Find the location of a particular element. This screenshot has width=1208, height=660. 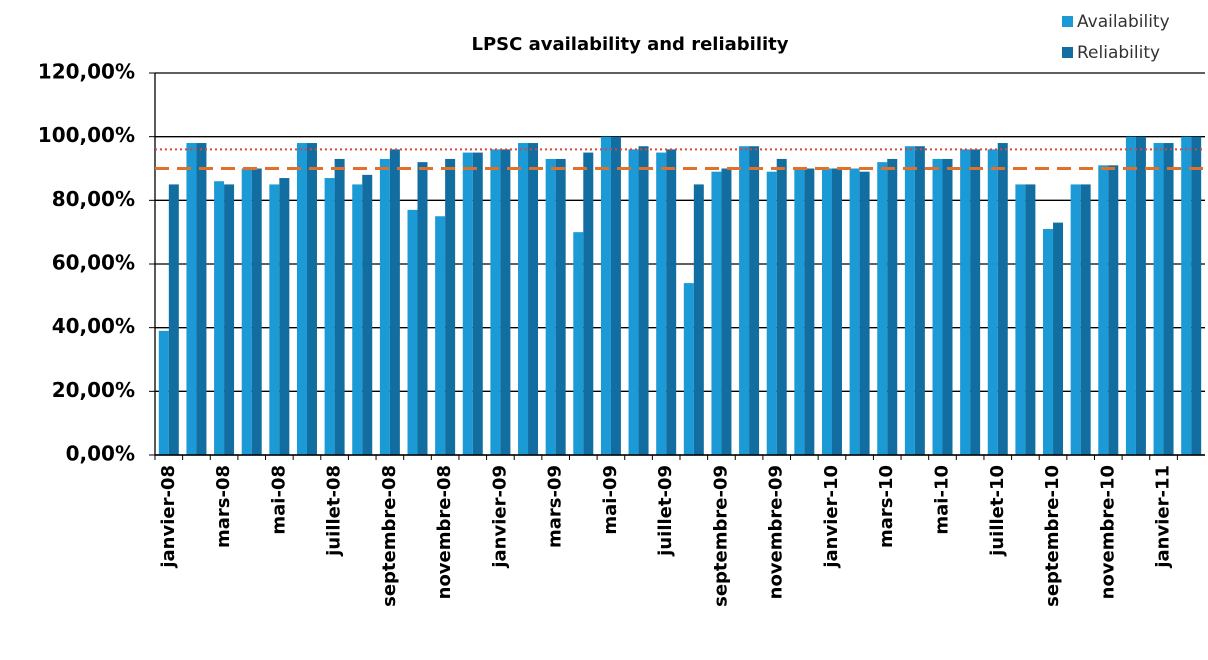

x-tick-label: novembre-09 is located at coordinates (776, 532).